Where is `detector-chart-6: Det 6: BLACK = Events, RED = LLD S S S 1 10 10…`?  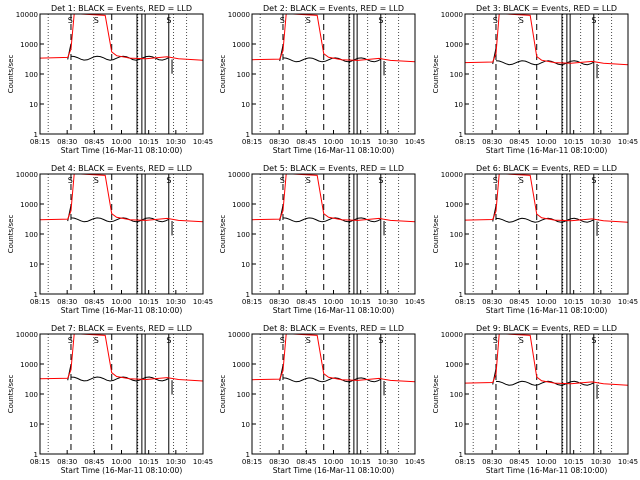 detector-chart-6: Det 6: BLACK = Events, RED = LLD S S S 1 10 10… is located at coordinates (535, 239).